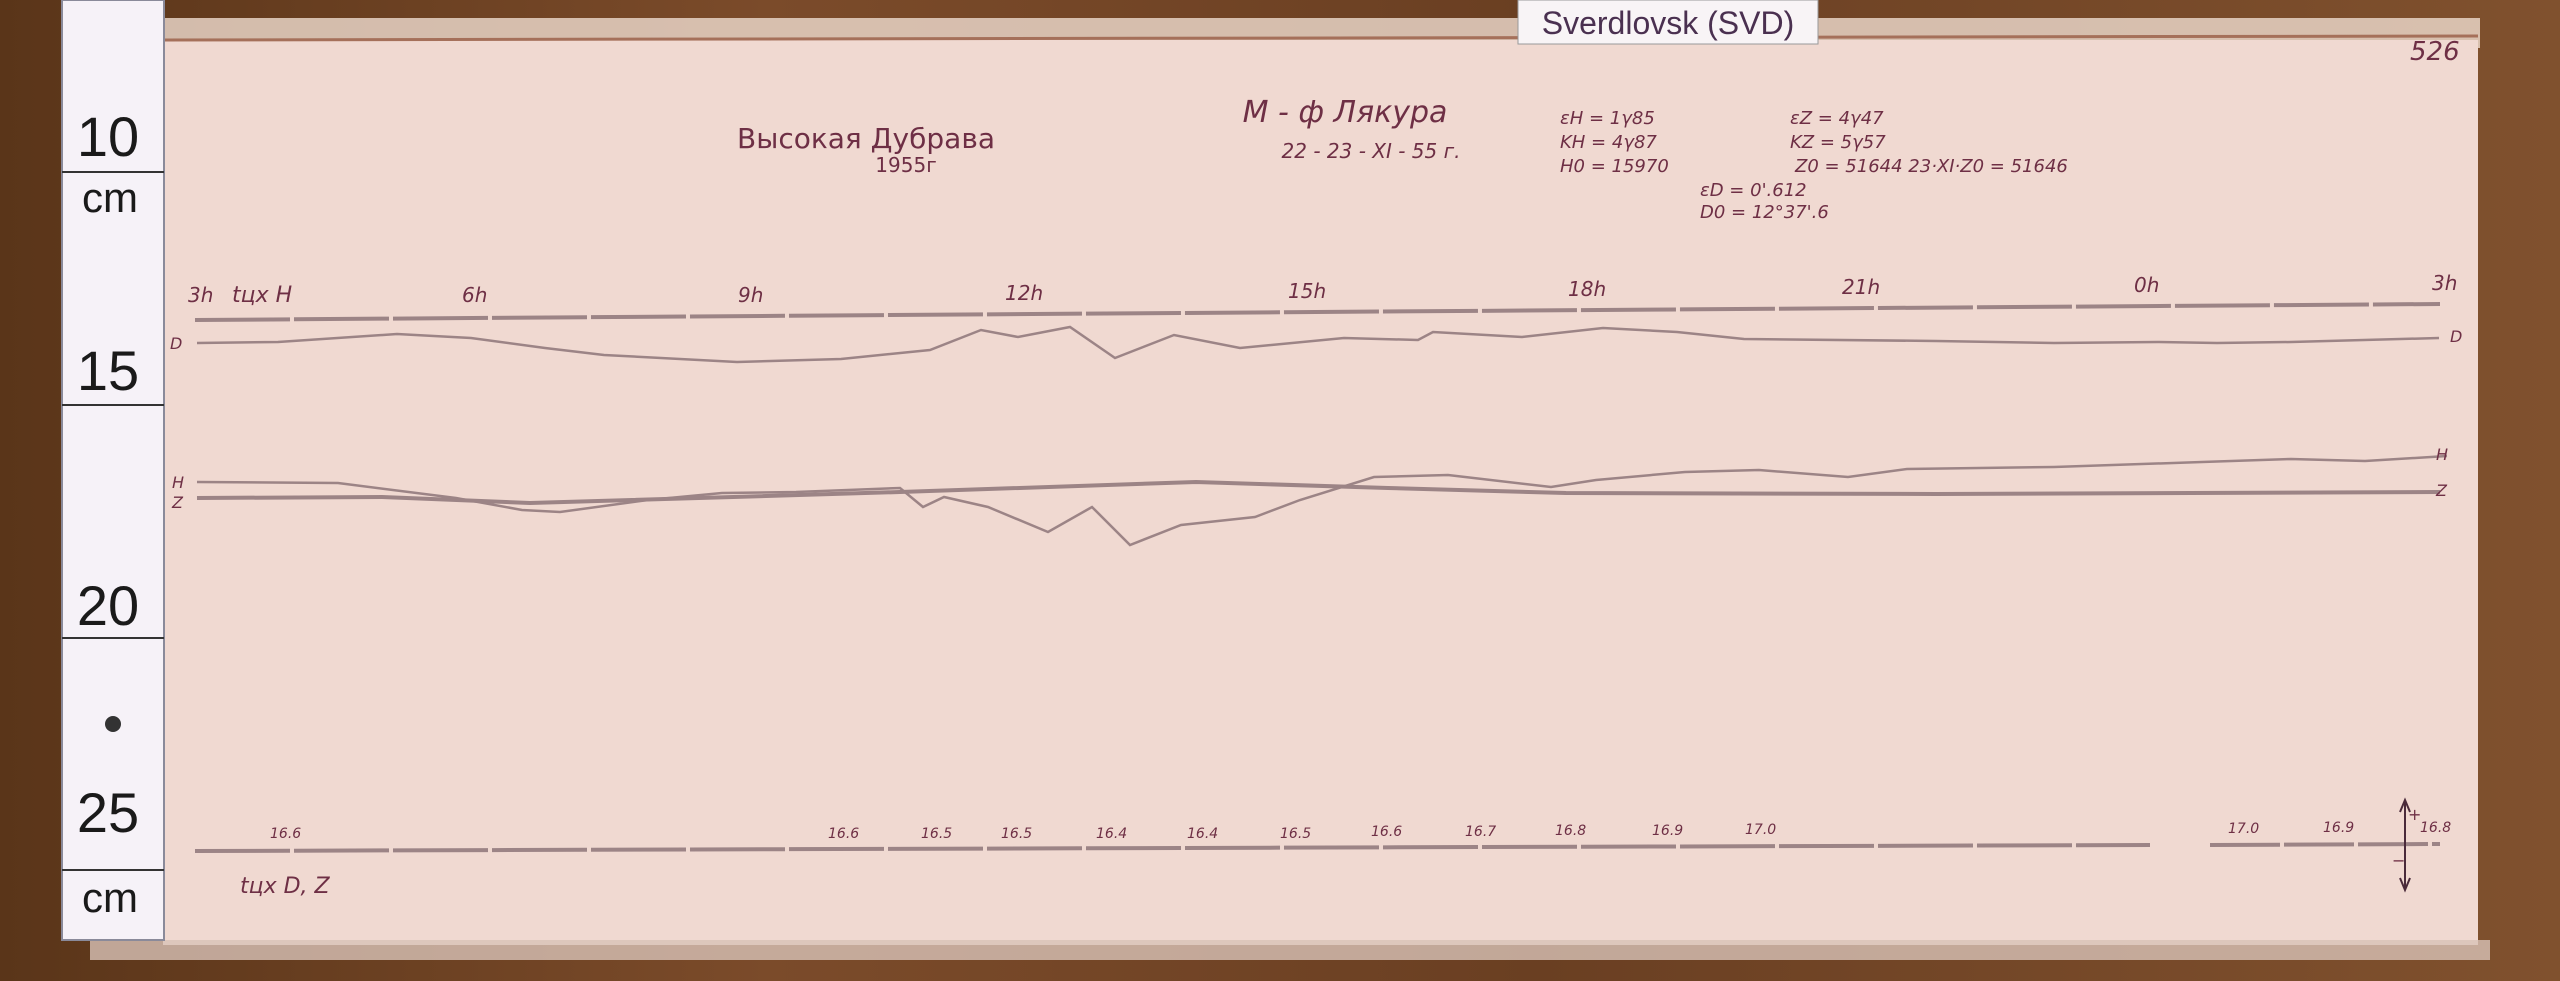 This screenshot has height=981, width=2560. I want to click on z-label-right: Z, so click(2441, 490).